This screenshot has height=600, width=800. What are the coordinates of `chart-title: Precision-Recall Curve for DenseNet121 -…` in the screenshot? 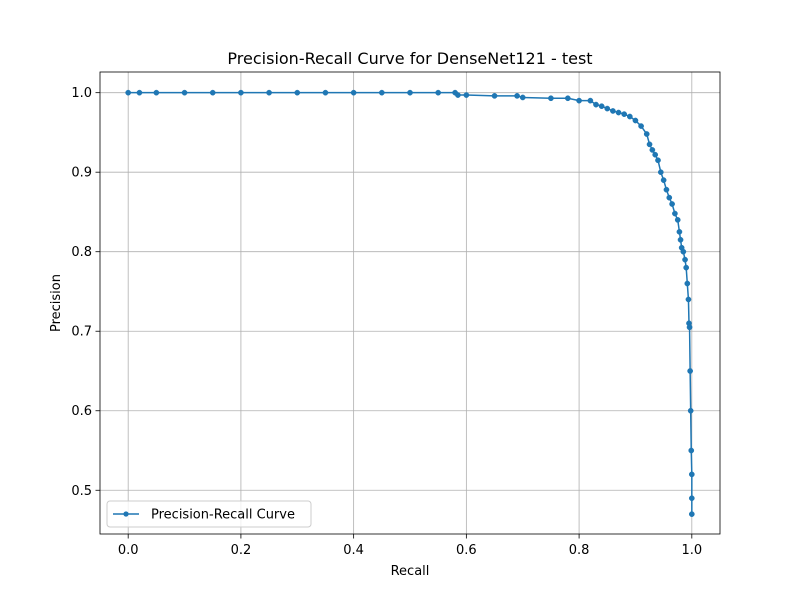 It's located at (409, 58).